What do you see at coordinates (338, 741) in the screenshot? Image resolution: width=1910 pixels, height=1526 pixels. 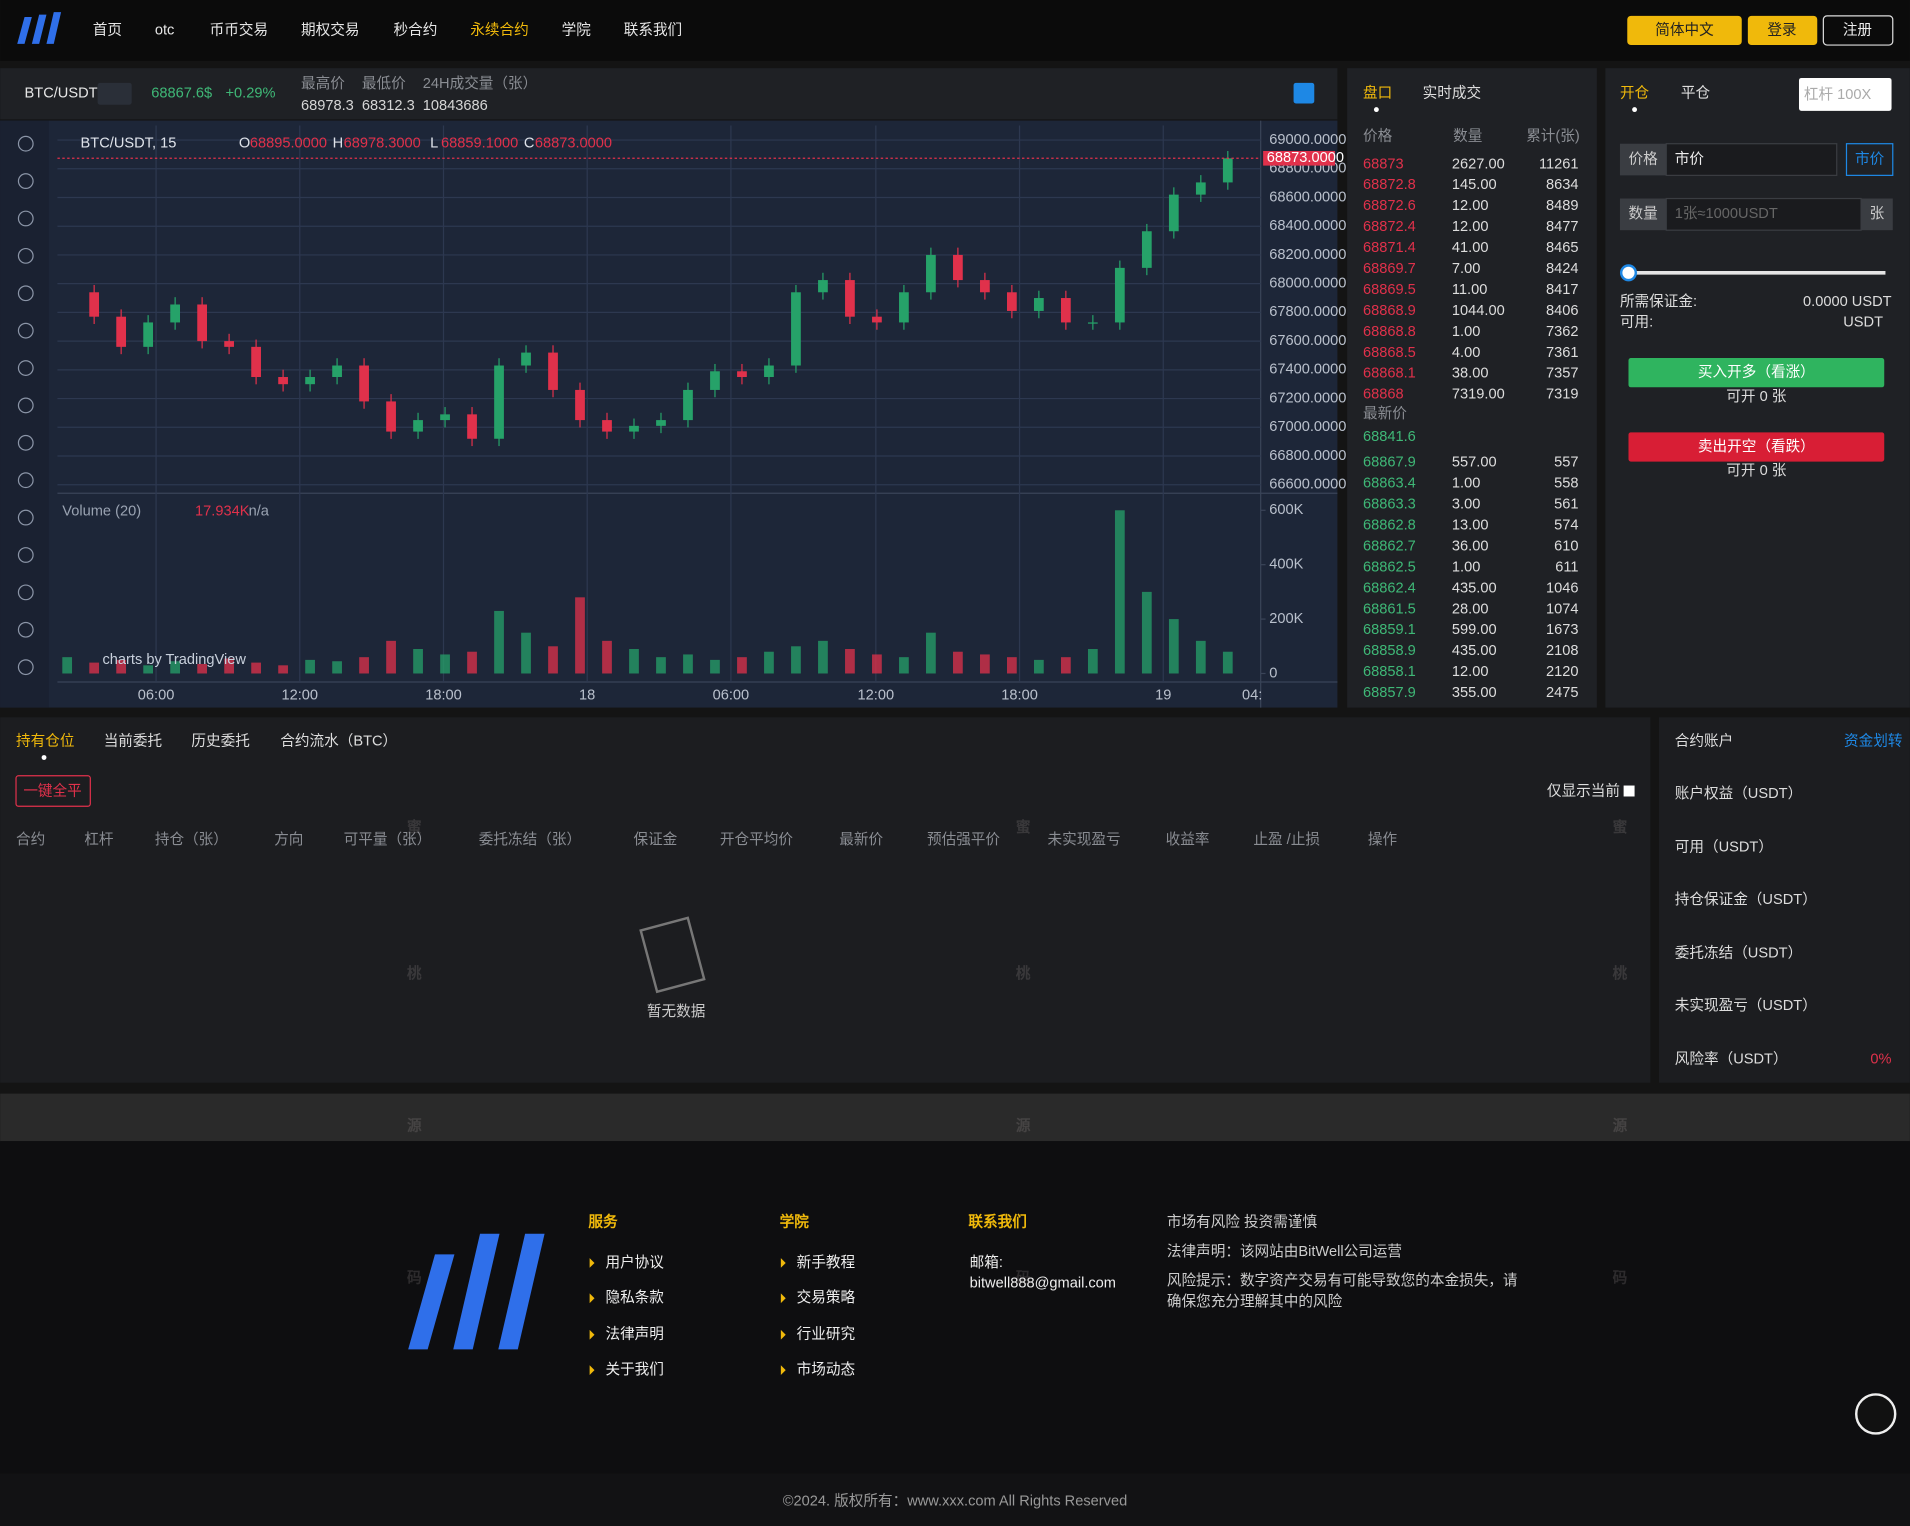 I see `positions-tab: 合约流水（BTC）` at bounding box center [338, 741].